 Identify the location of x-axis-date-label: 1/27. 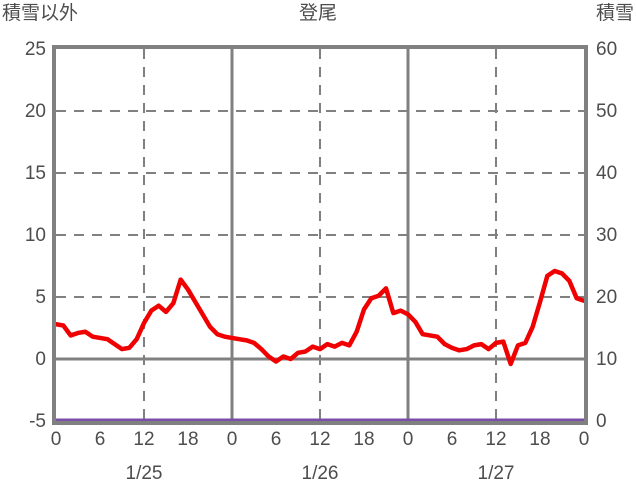
(496, 473).